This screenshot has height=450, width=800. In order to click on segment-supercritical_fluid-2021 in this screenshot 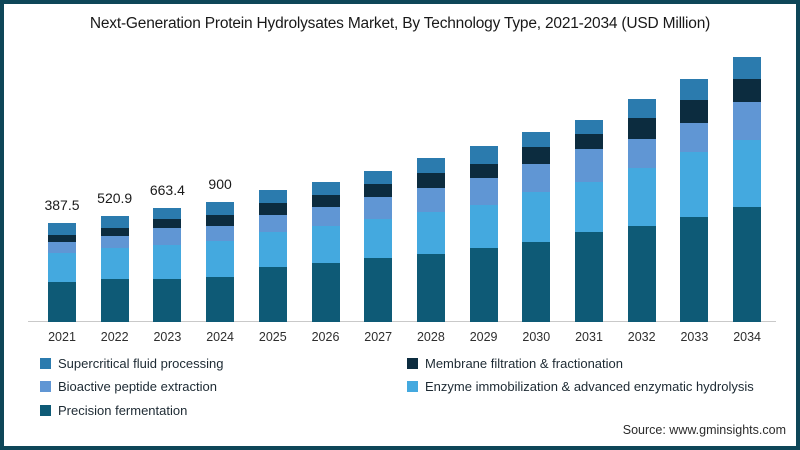, I will do `click(62, 229)`.